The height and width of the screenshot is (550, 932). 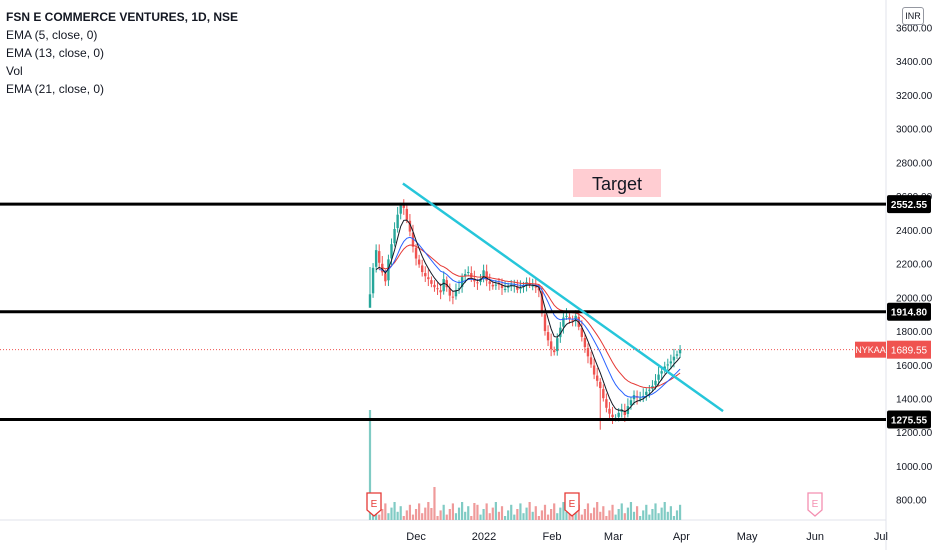 What do you see at coordinates (913, 16) in the screenshot?
I see `currency-badge: INR` at bounding box center [913, 16].